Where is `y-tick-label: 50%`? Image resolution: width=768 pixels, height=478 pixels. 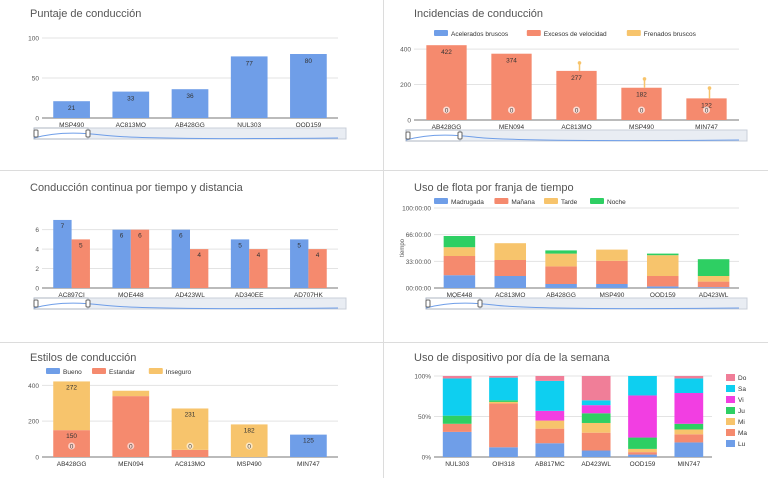
y-tick-label: 50% is located at coordinates (424, 417).